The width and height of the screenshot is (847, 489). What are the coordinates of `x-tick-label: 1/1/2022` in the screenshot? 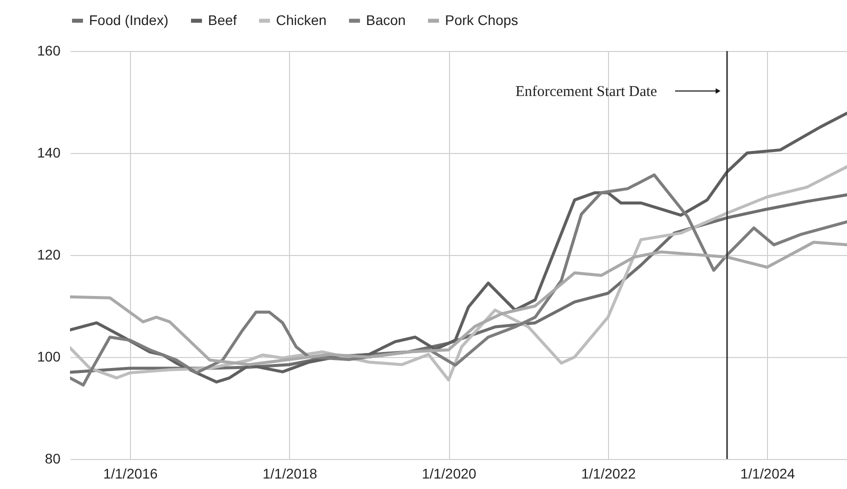 It's located at (608, 474).